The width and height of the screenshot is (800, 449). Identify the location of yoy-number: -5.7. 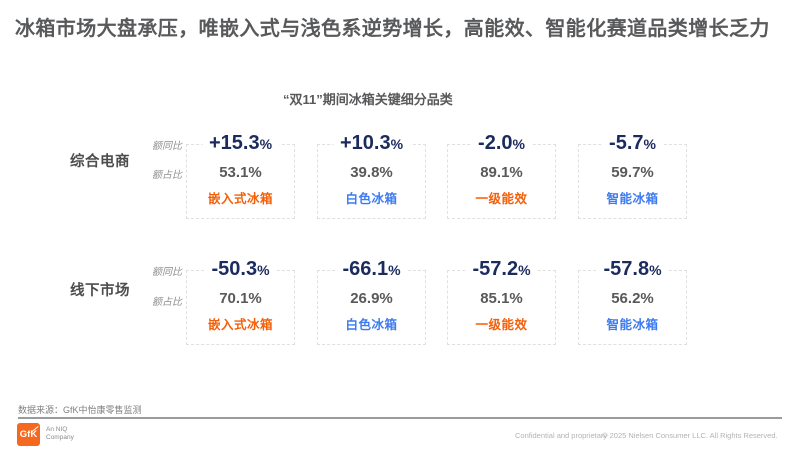
(626, 143).